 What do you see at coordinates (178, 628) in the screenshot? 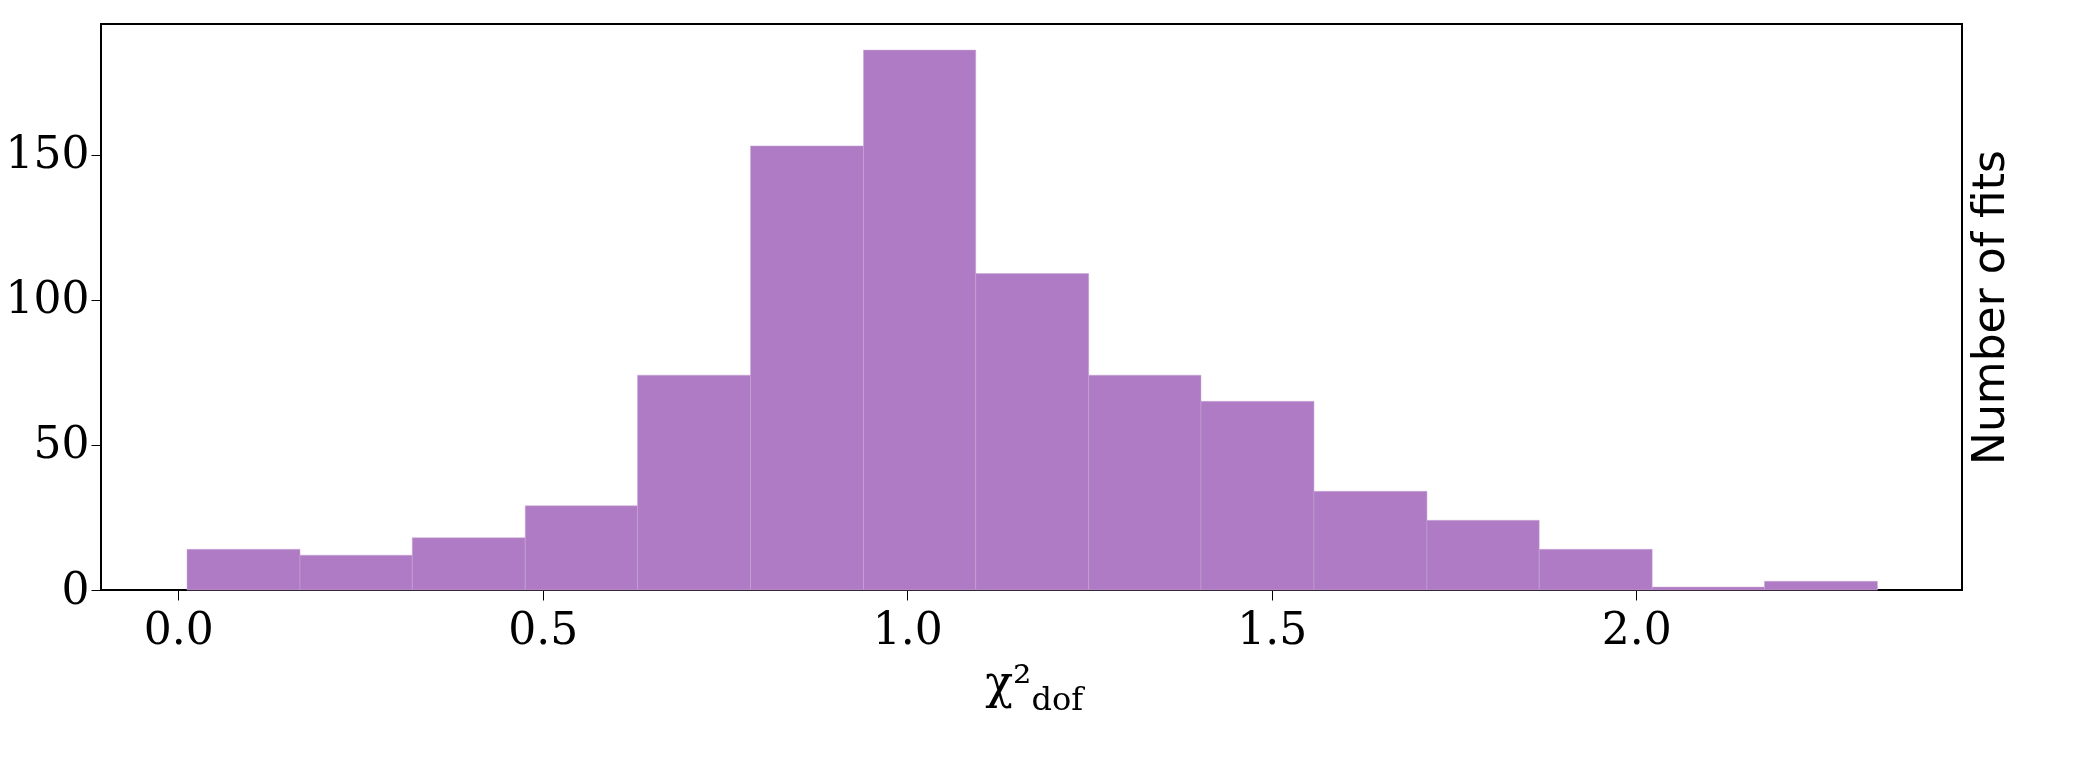
I see `x-tick-label: 0.0` at bounding box center [178, 628].